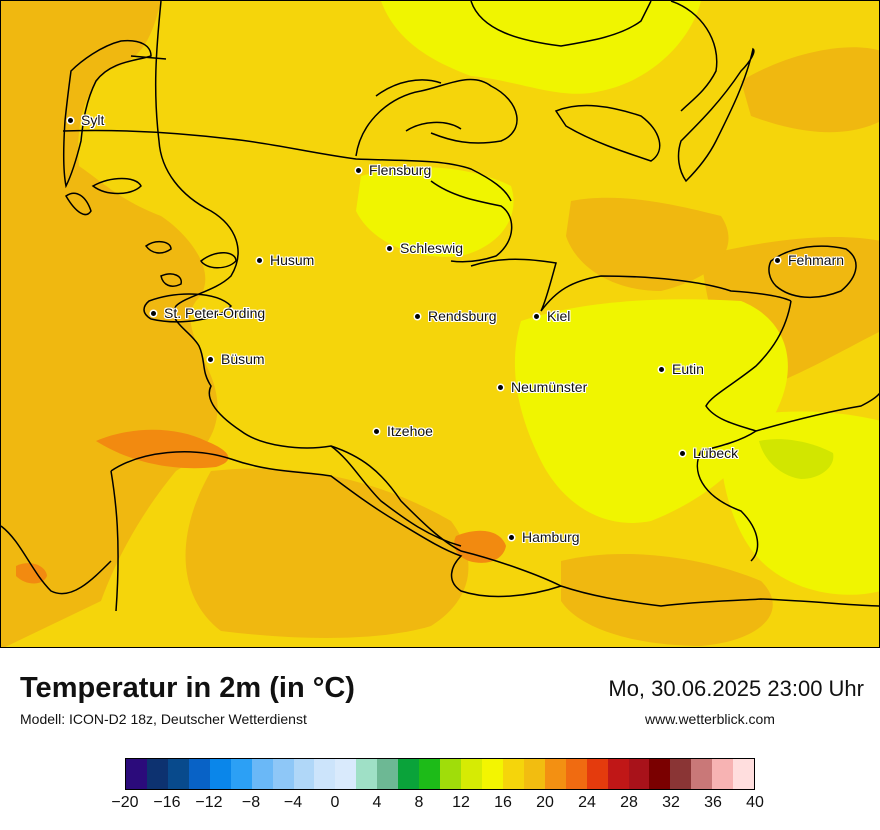  Describe the element at coordinates (461, 802) in the screenshot. I see `colorbar-tick-label: 12` at that location.